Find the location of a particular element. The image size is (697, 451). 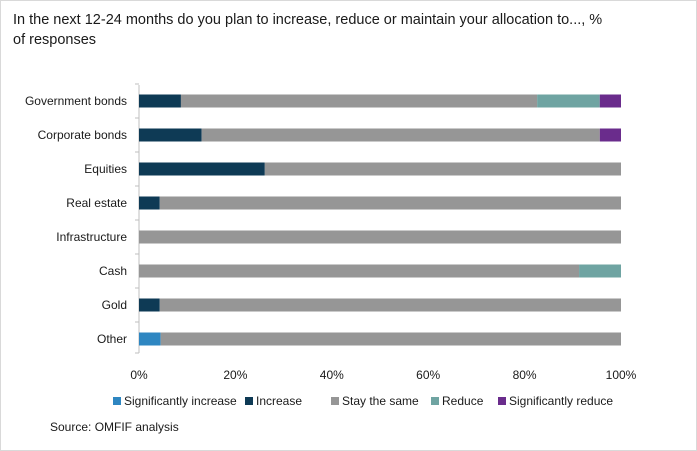

x-tick-label: 100% is located at coordinates (621, 375).